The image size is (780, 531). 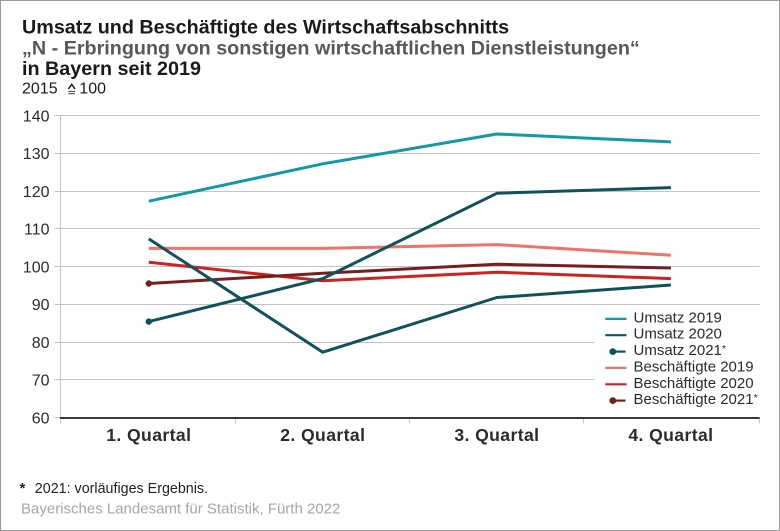 I want to click on svg-text: 140, so click(x=36, y=116).